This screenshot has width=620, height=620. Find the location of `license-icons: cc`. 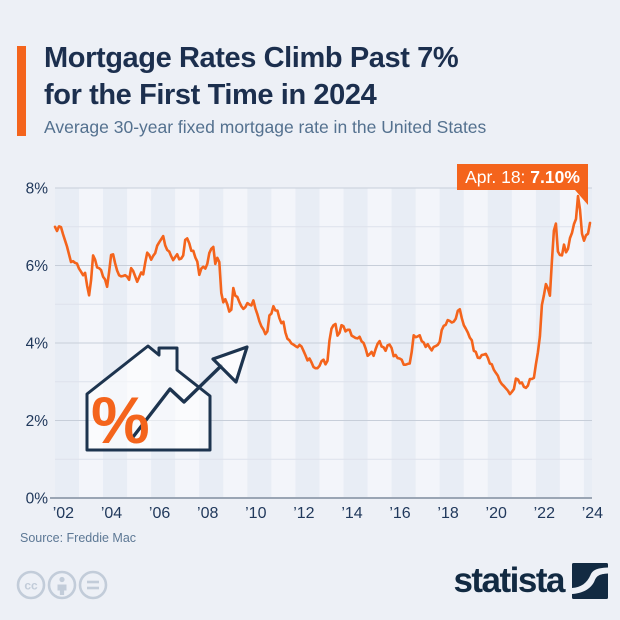

license-icons: cc is located at coordinates (62, 585).